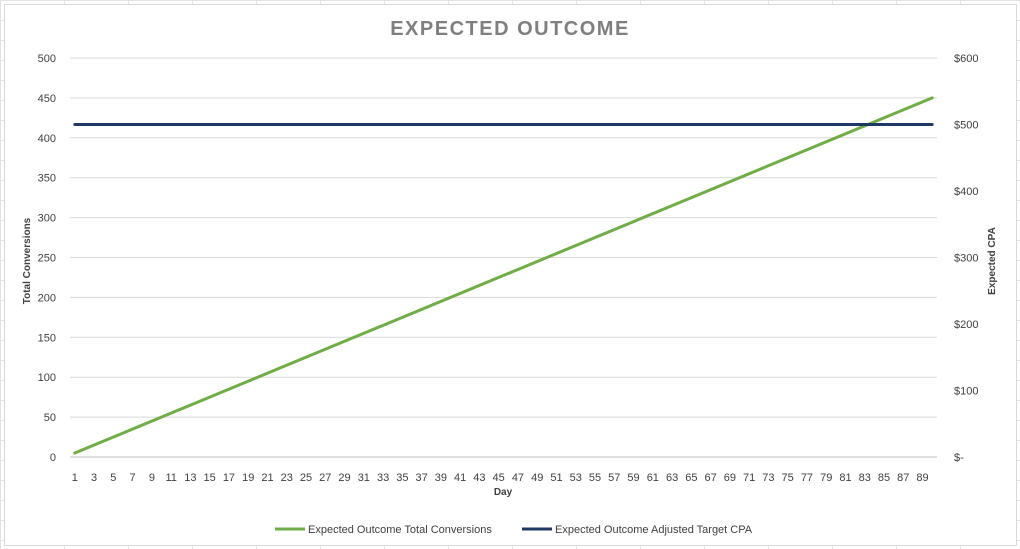 This screenshot has height=549, width=1020. What do you see at coordinates (27, 260) in the screenshot?
I see `y-axis-title: Total Conversions` at bounding box center [27, 260].